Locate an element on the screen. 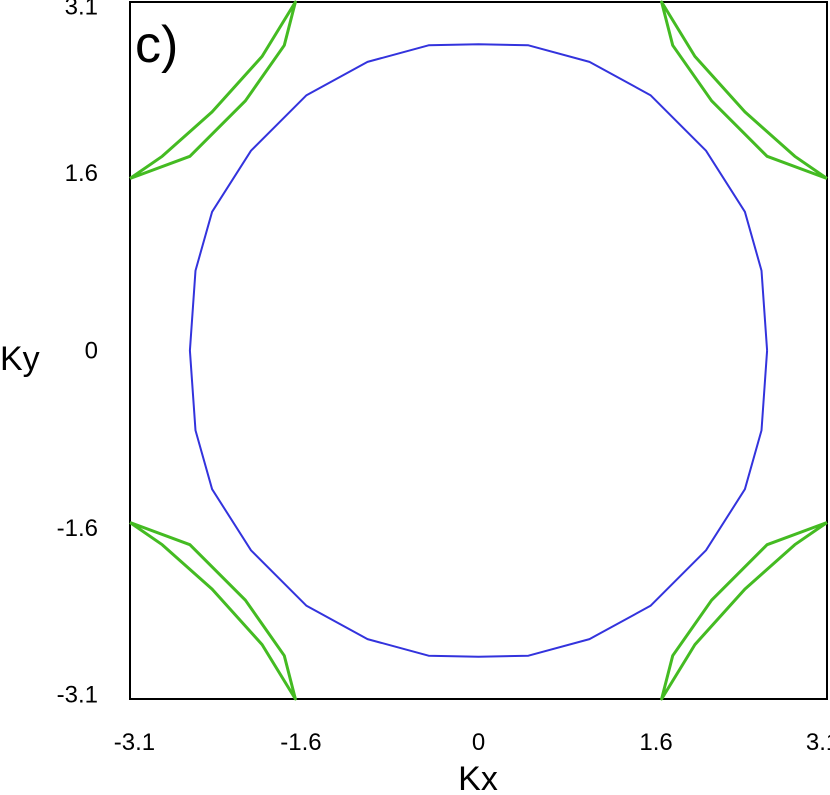 Image resolution: width=830 pixels, height=795 pixels. x-tick-label: 0 is located at coordinates (478, 742).